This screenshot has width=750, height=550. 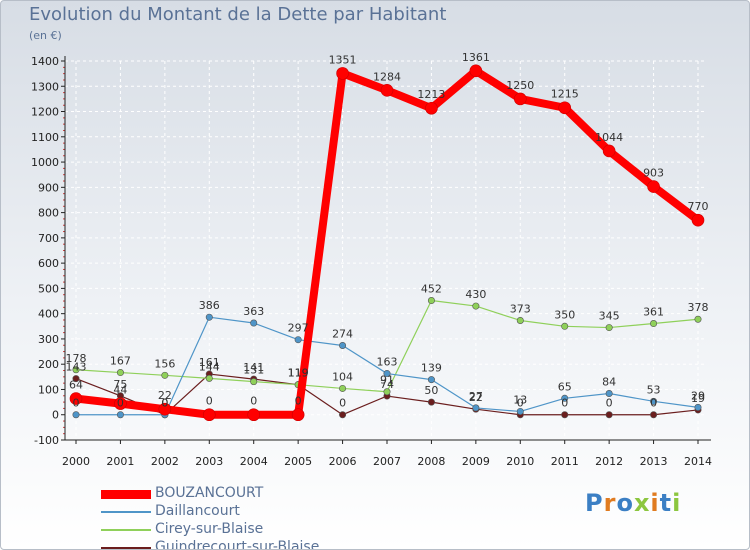 I want to click on logo-letter: o, so click(x=625, y=503).